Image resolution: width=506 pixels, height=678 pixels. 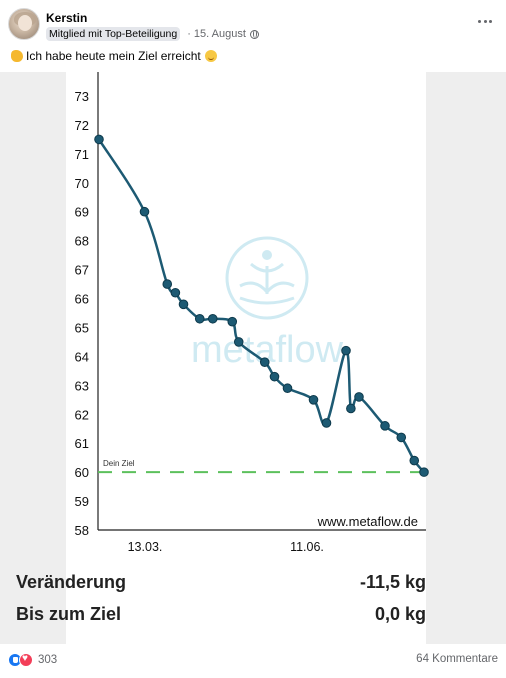 I want to click on stat-goal-label: Bis zum Ziel, so click(x=69, y=614).